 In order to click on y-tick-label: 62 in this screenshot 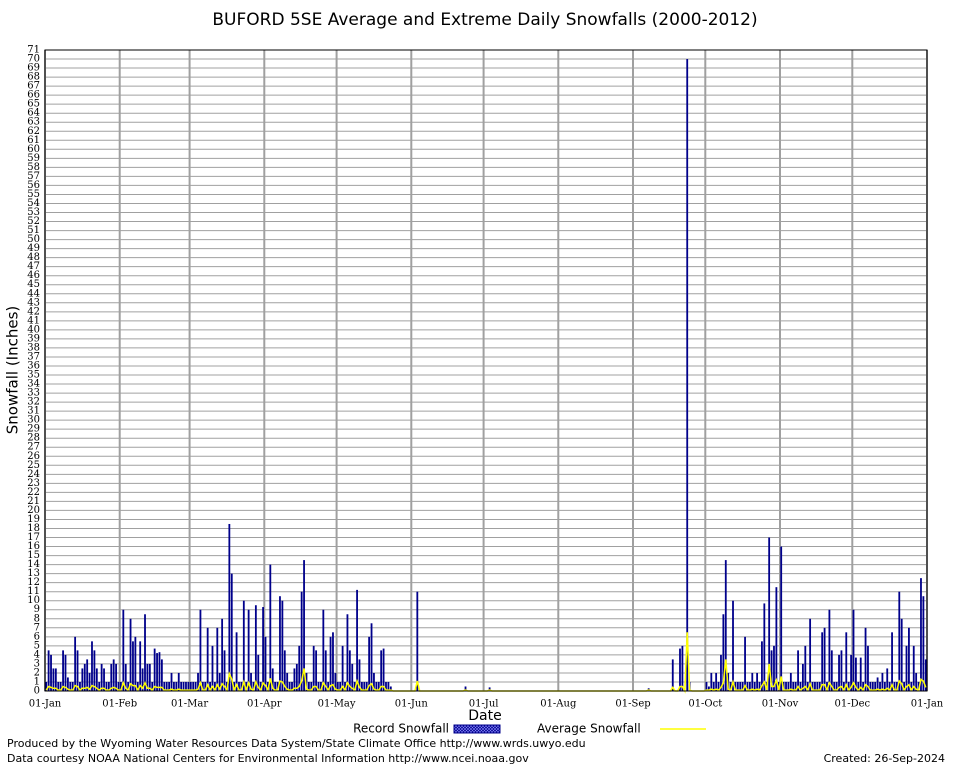, I will do `click(33, 131)`.